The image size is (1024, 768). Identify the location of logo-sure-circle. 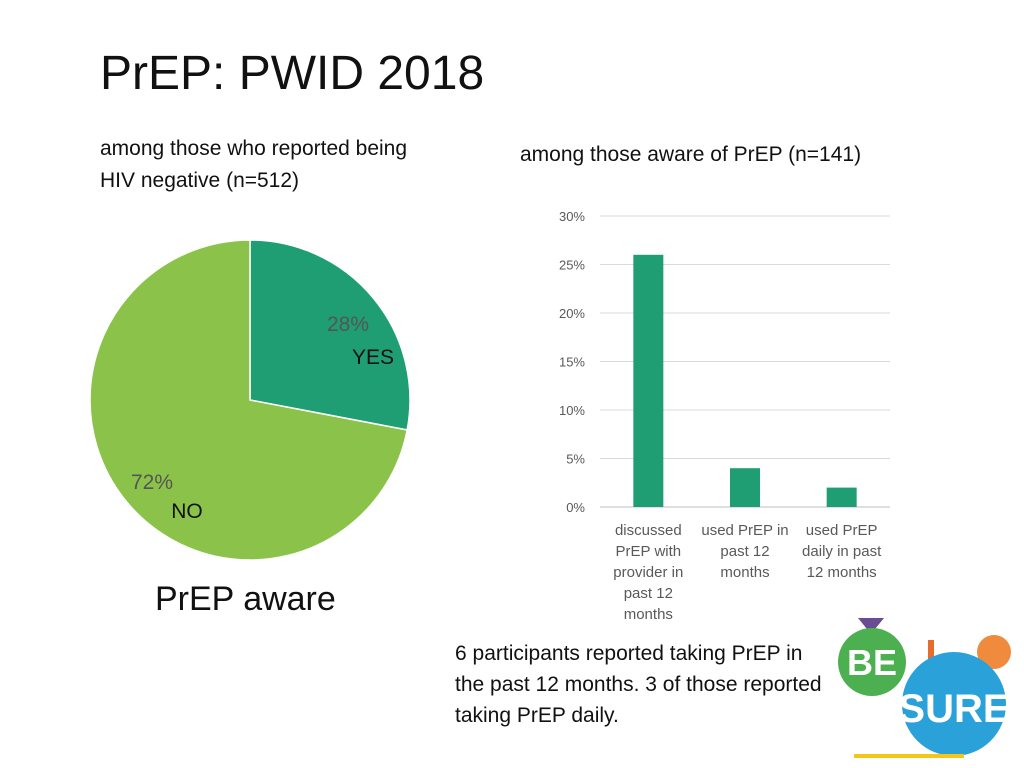
(954, 704).